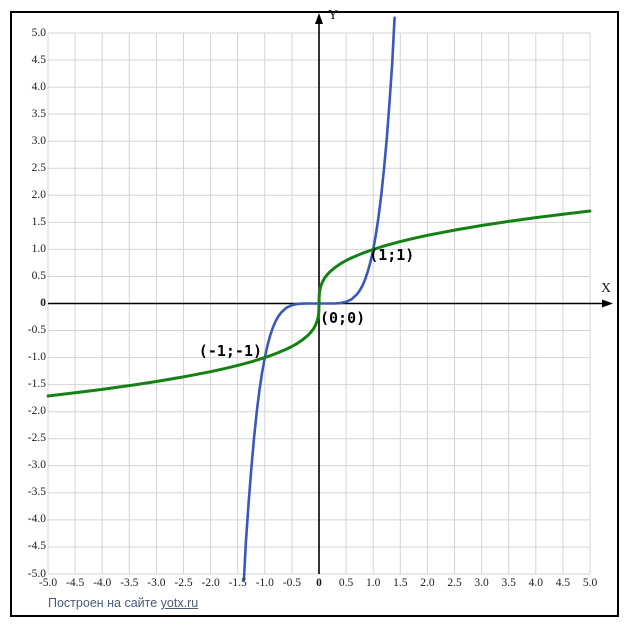  I want to click on annotation-point-label: (1;1), so click(392, 255).